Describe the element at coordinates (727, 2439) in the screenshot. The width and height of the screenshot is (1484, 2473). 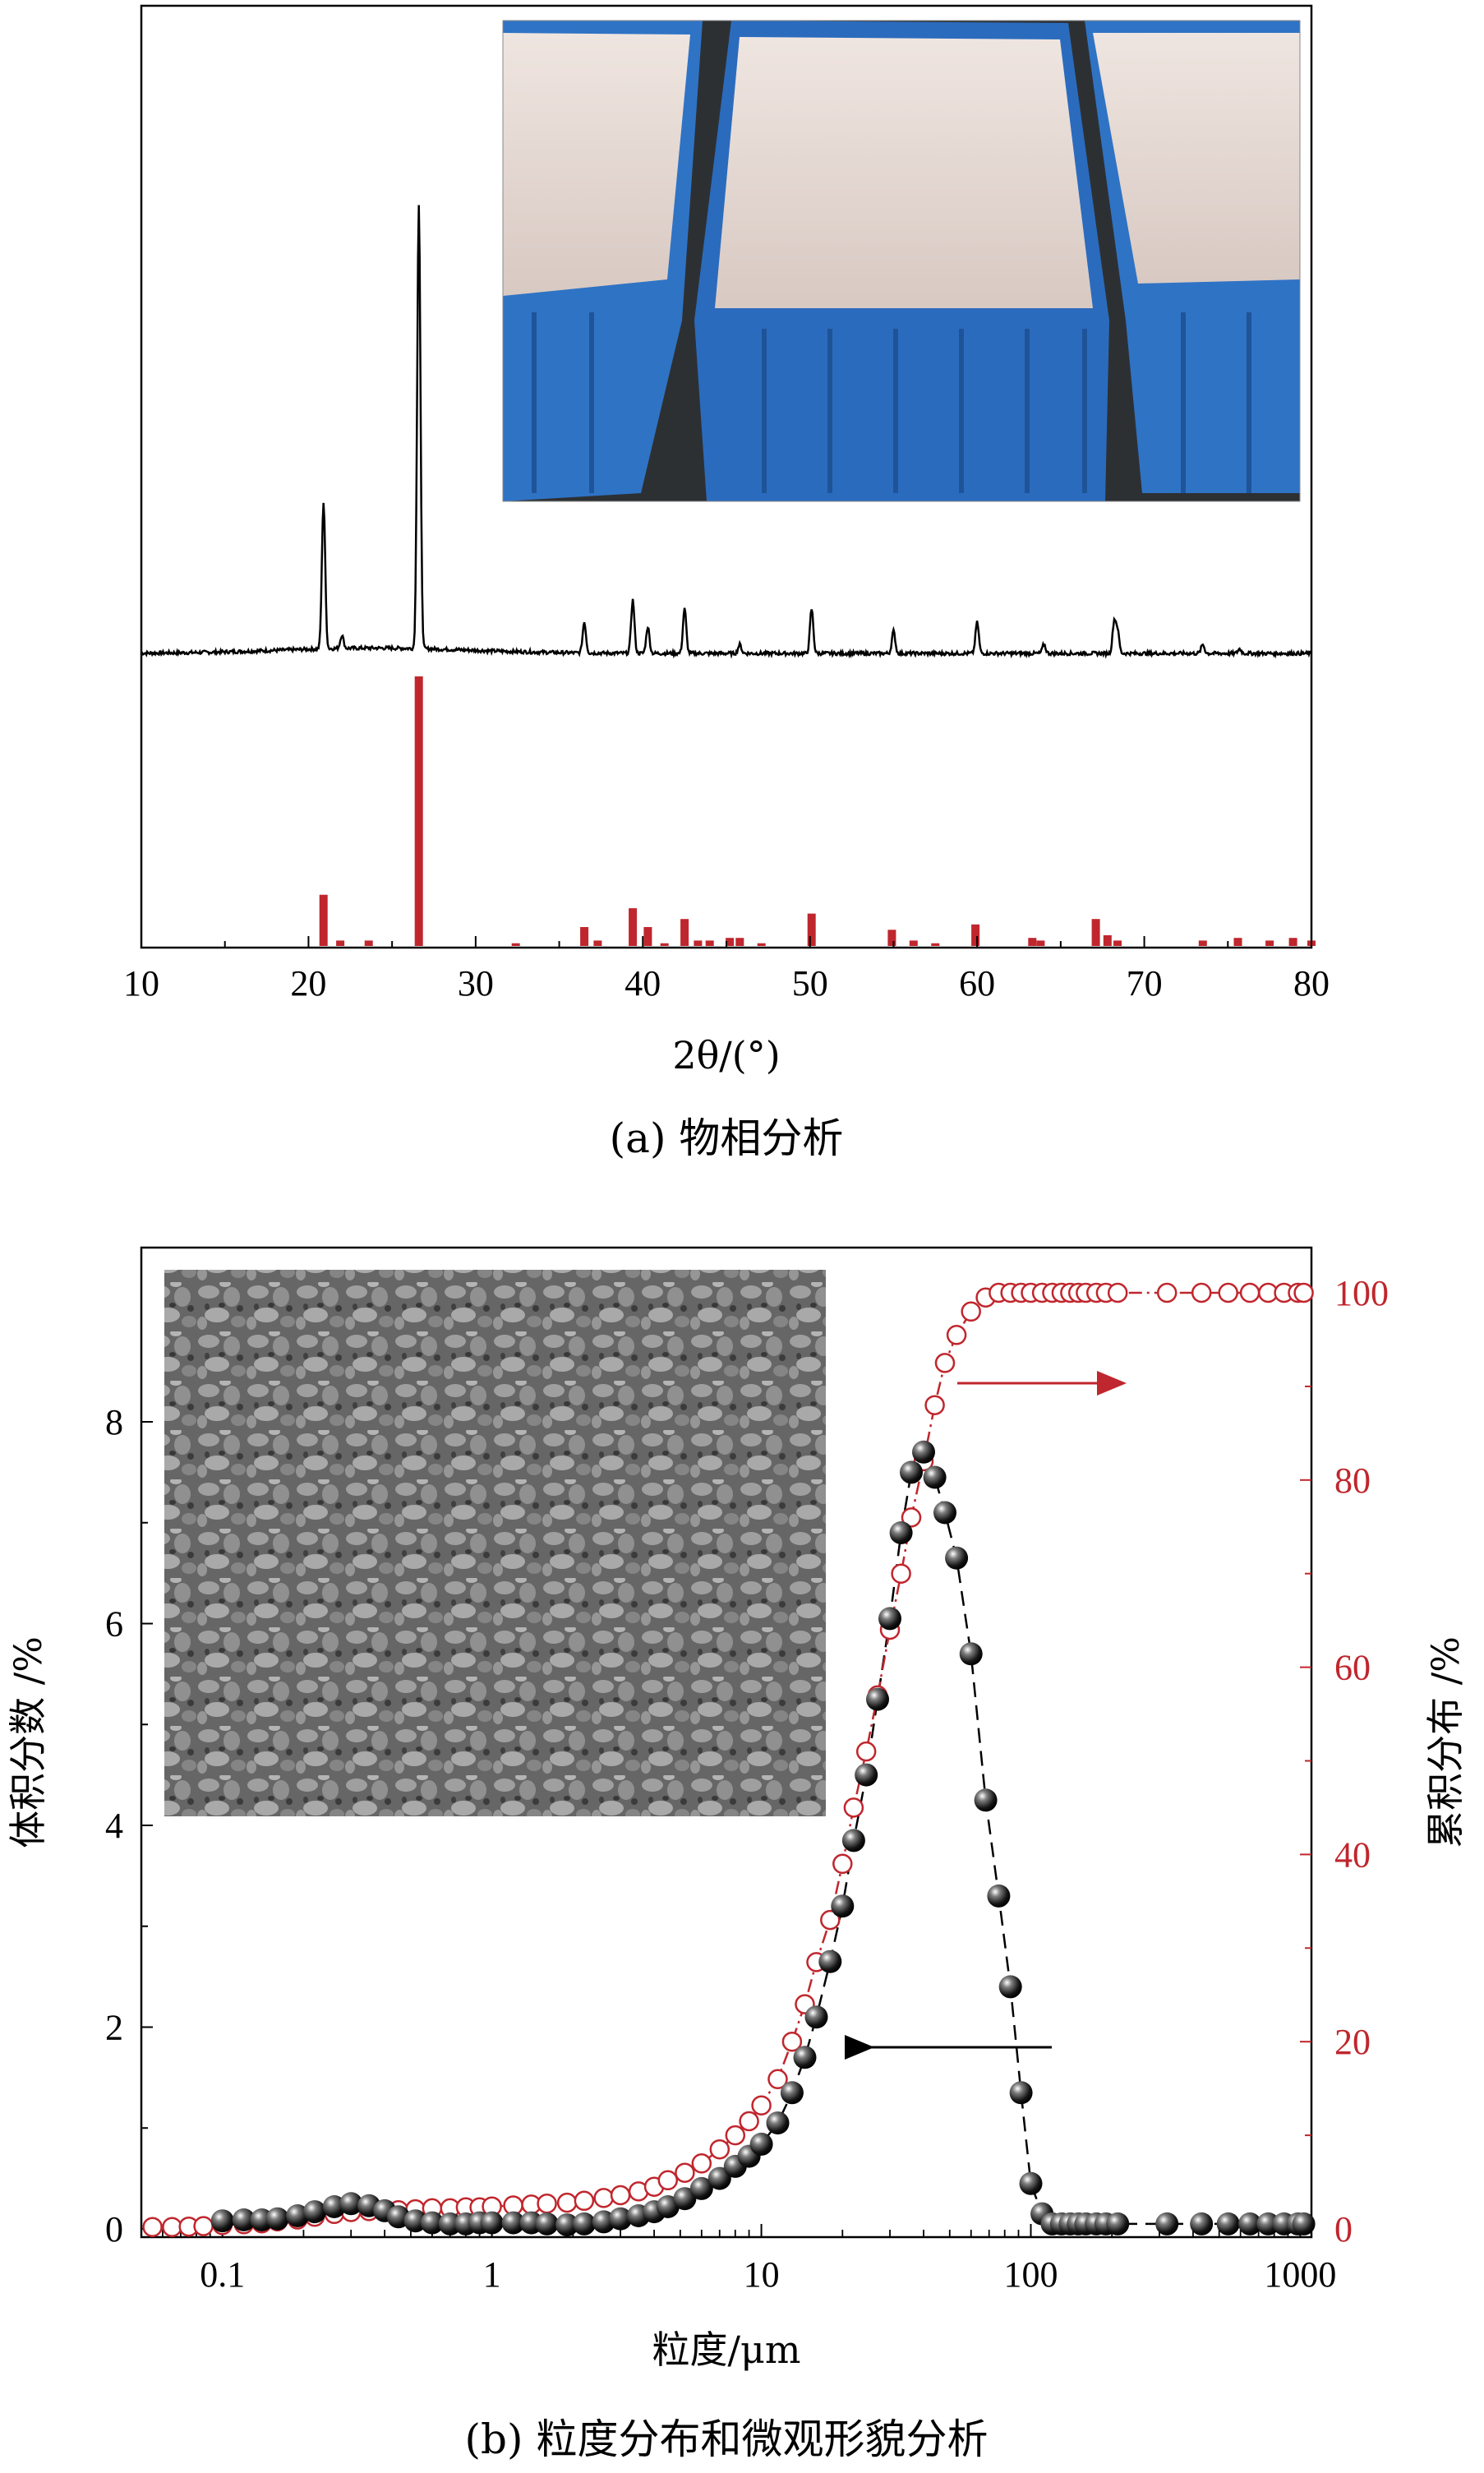
I see `caption-b: (b) 粒度分布和微观形貌分析` at that location.